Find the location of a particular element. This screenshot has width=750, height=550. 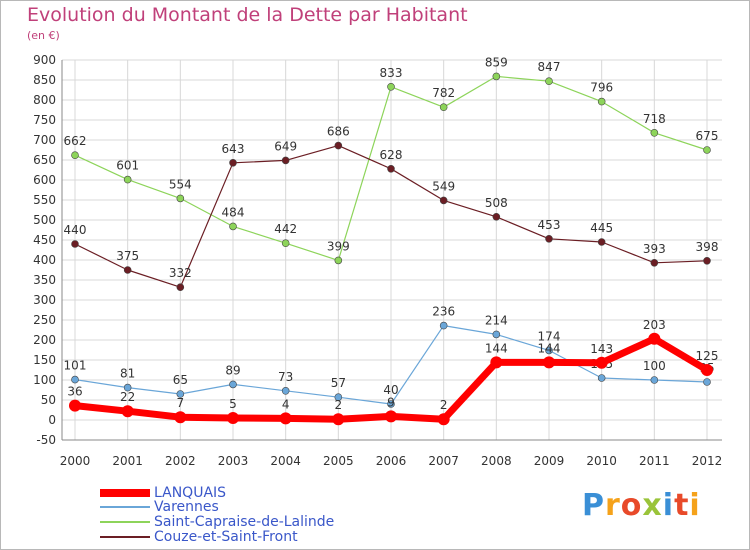

x-tick-label: 2007 is located at coordinates (443, 461).